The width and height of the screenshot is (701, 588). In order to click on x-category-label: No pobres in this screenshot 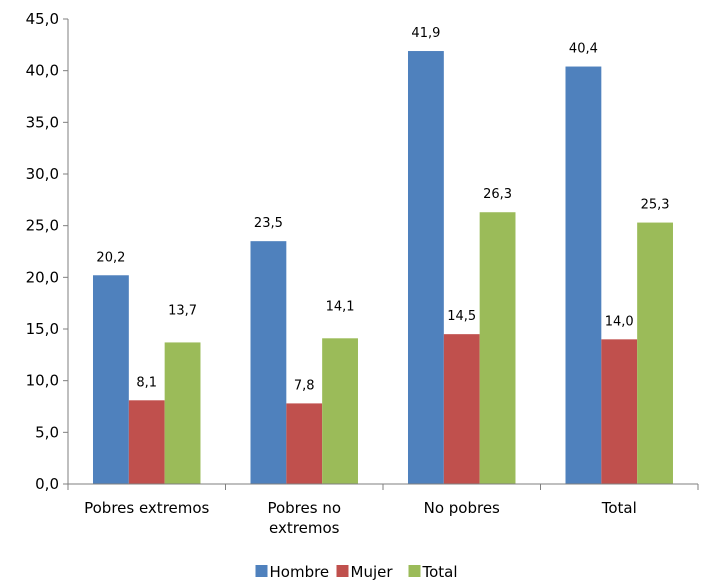, I will do `click(462, 508)`.